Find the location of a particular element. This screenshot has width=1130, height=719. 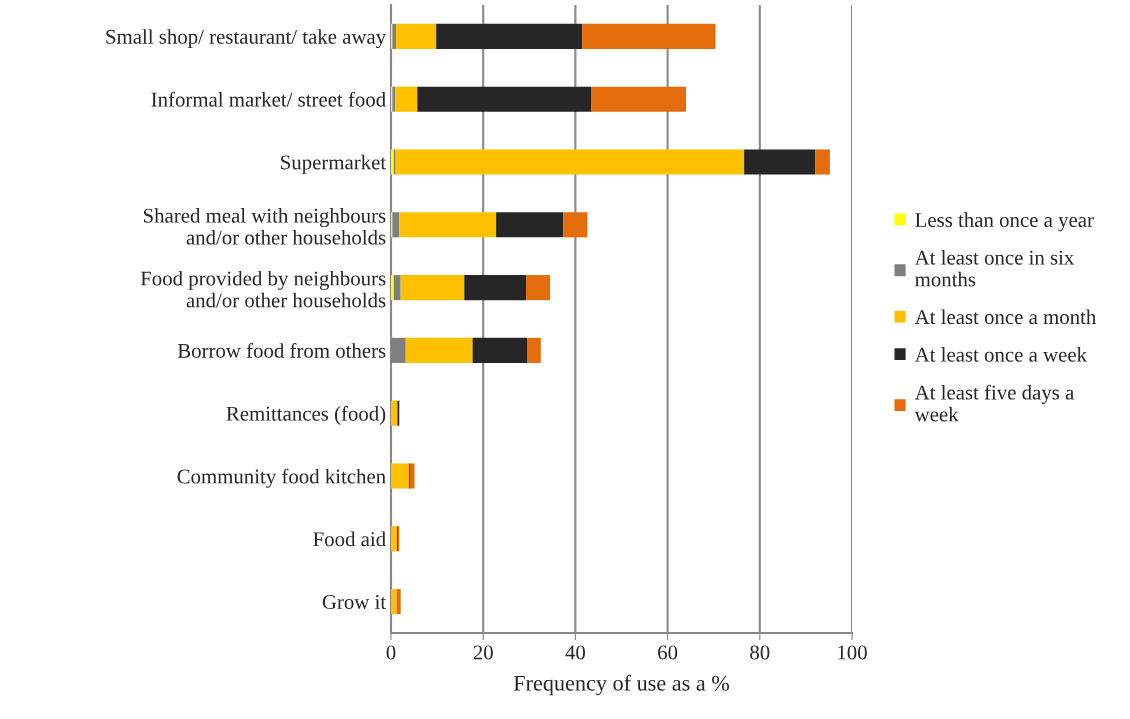

y-tick-label: Small shop/ restaurant/ take away is located at coordinates (246, 39).